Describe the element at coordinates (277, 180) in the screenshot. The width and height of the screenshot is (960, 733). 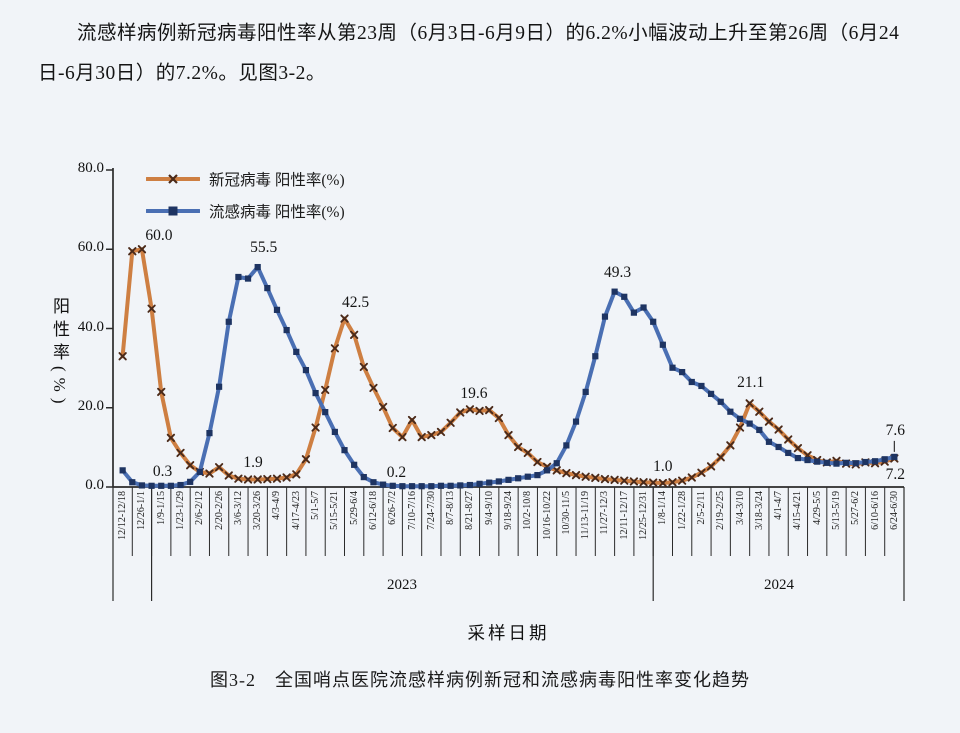
I see `legend-label-covid: 新冠病毒 阳性率(%)` at that location.